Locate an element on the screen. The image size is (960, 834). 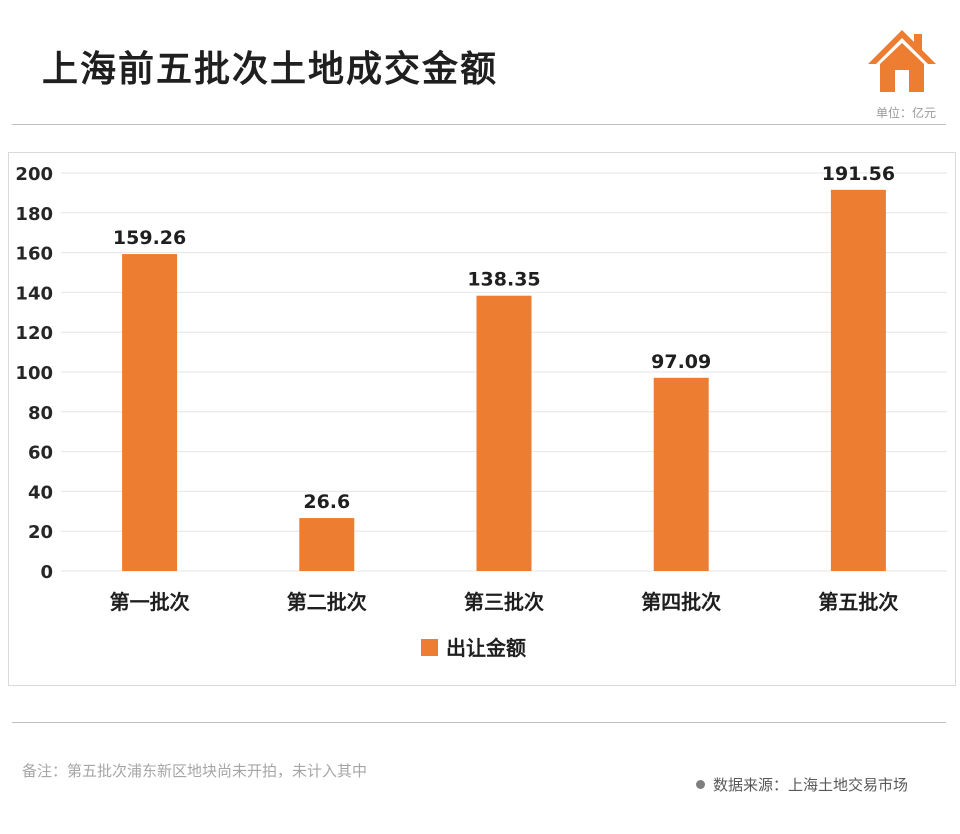
data-label: 26.6 is located at coordinates (326, 502).